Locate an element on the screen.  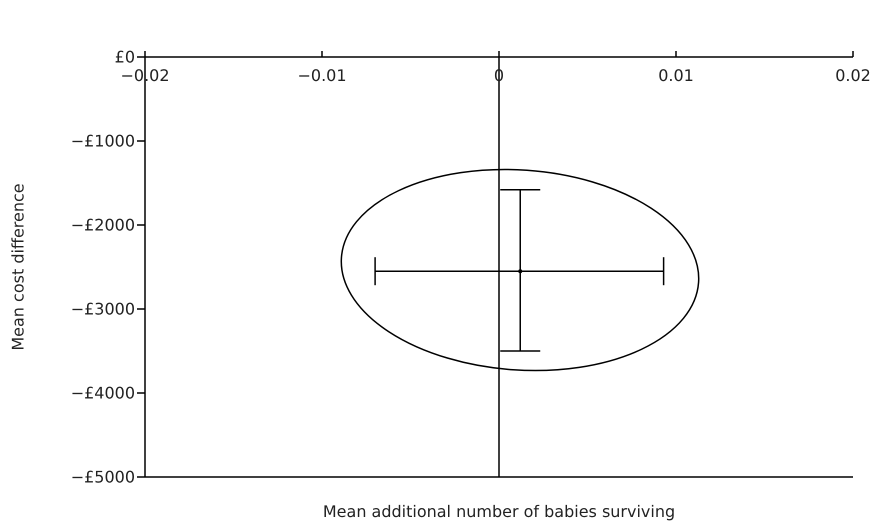
y-tick-label: −£3000 is located at coordinates (102, 309).